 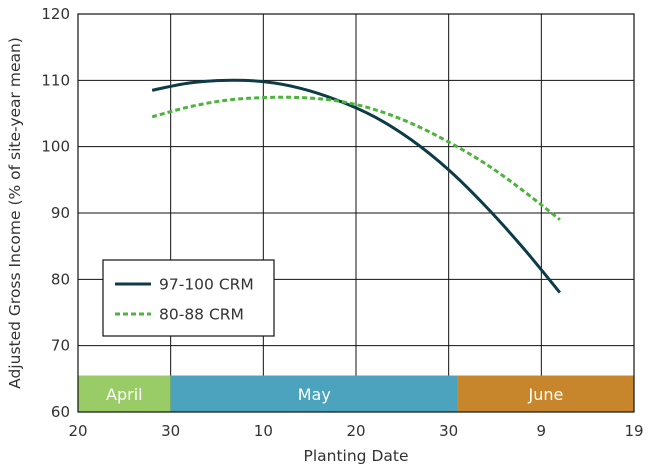 What do you see at coordinates (55, 147) in the screenshot?
I see `y-tick-label: 100` at bounding box center [55, 147].